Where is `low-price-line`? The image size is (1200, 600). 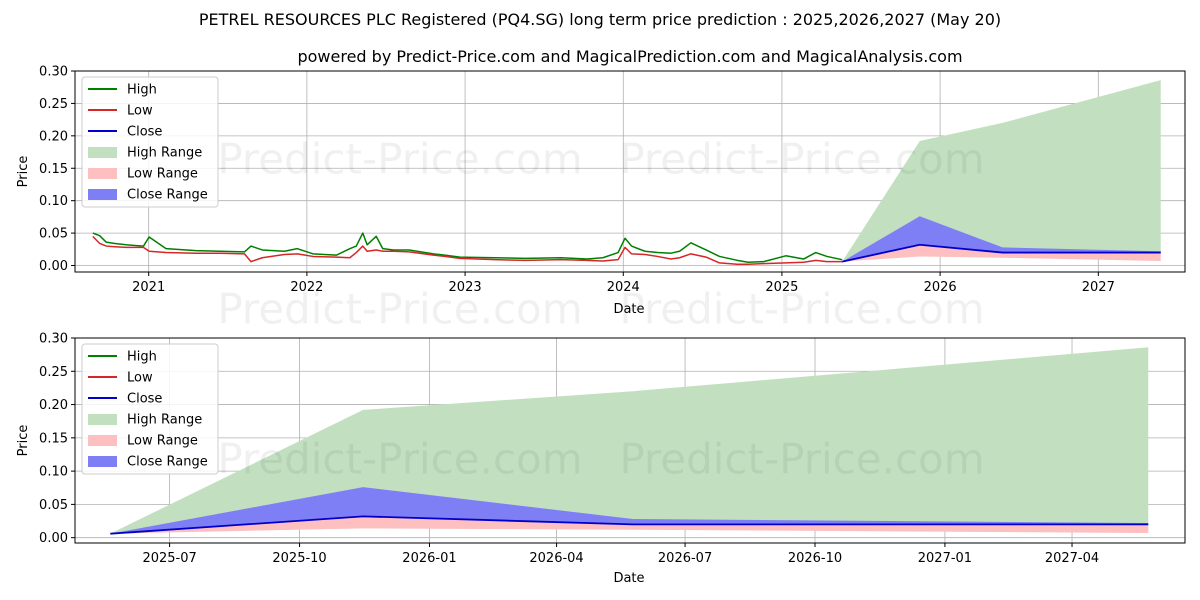
low-price-line is located at coordinates (467, 250).